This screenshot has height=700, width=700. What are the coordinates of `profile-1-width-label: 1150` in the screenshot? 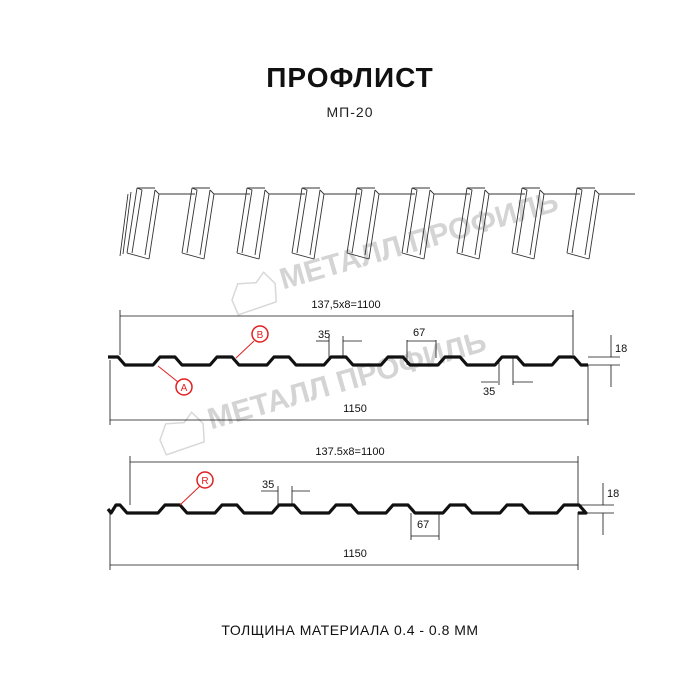 It's located at (355, 409).